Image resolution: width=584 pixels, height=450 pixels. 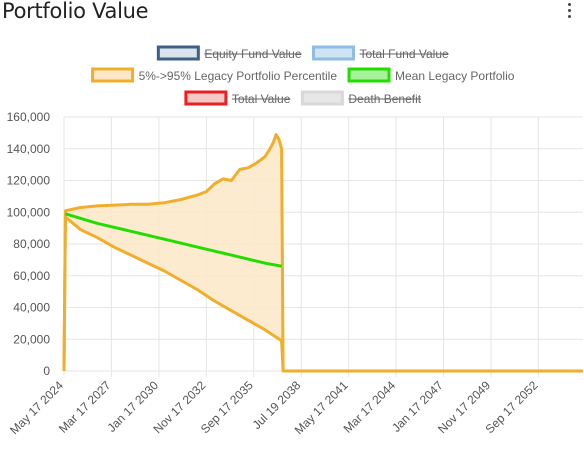 I want to click on y-tick-label: 60,000, so click(x=31, y=276).